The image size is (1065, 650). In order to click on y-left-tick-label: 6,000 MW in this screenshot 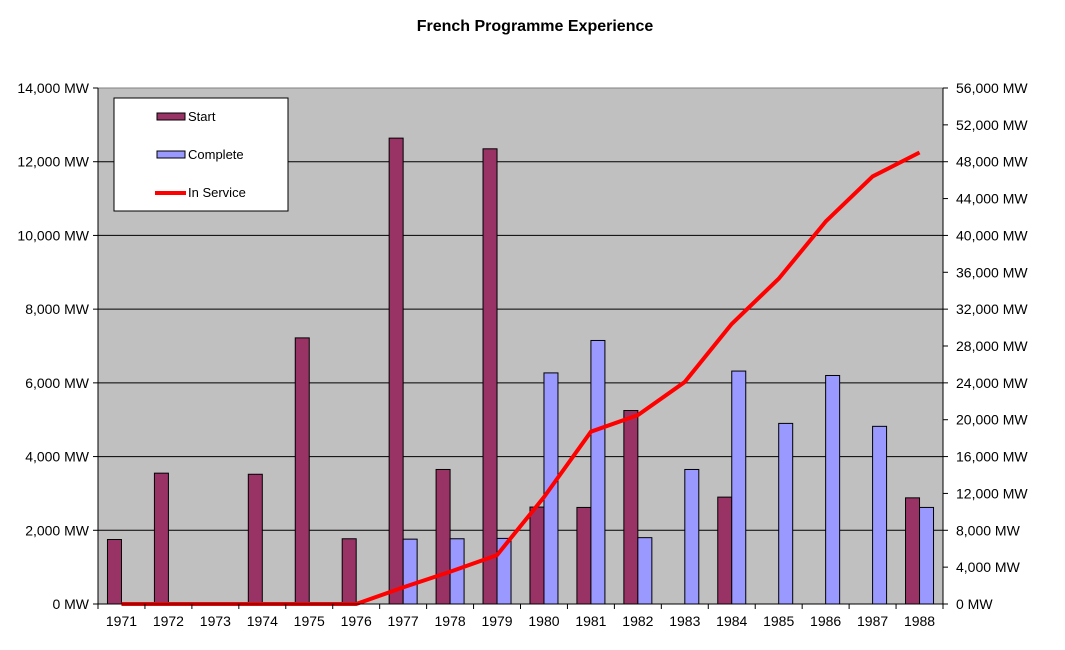, I will do `click(57, 383)`.